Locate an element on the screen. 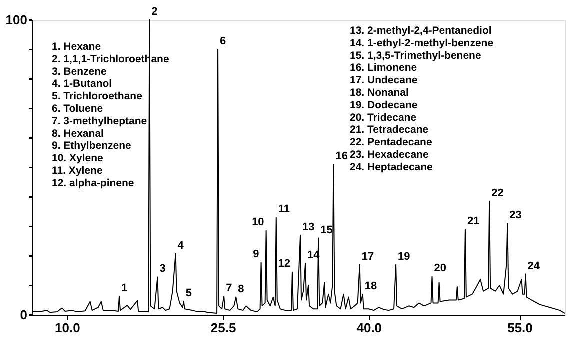  annotation: 3. Benzene is located at coordinates (80, 72).